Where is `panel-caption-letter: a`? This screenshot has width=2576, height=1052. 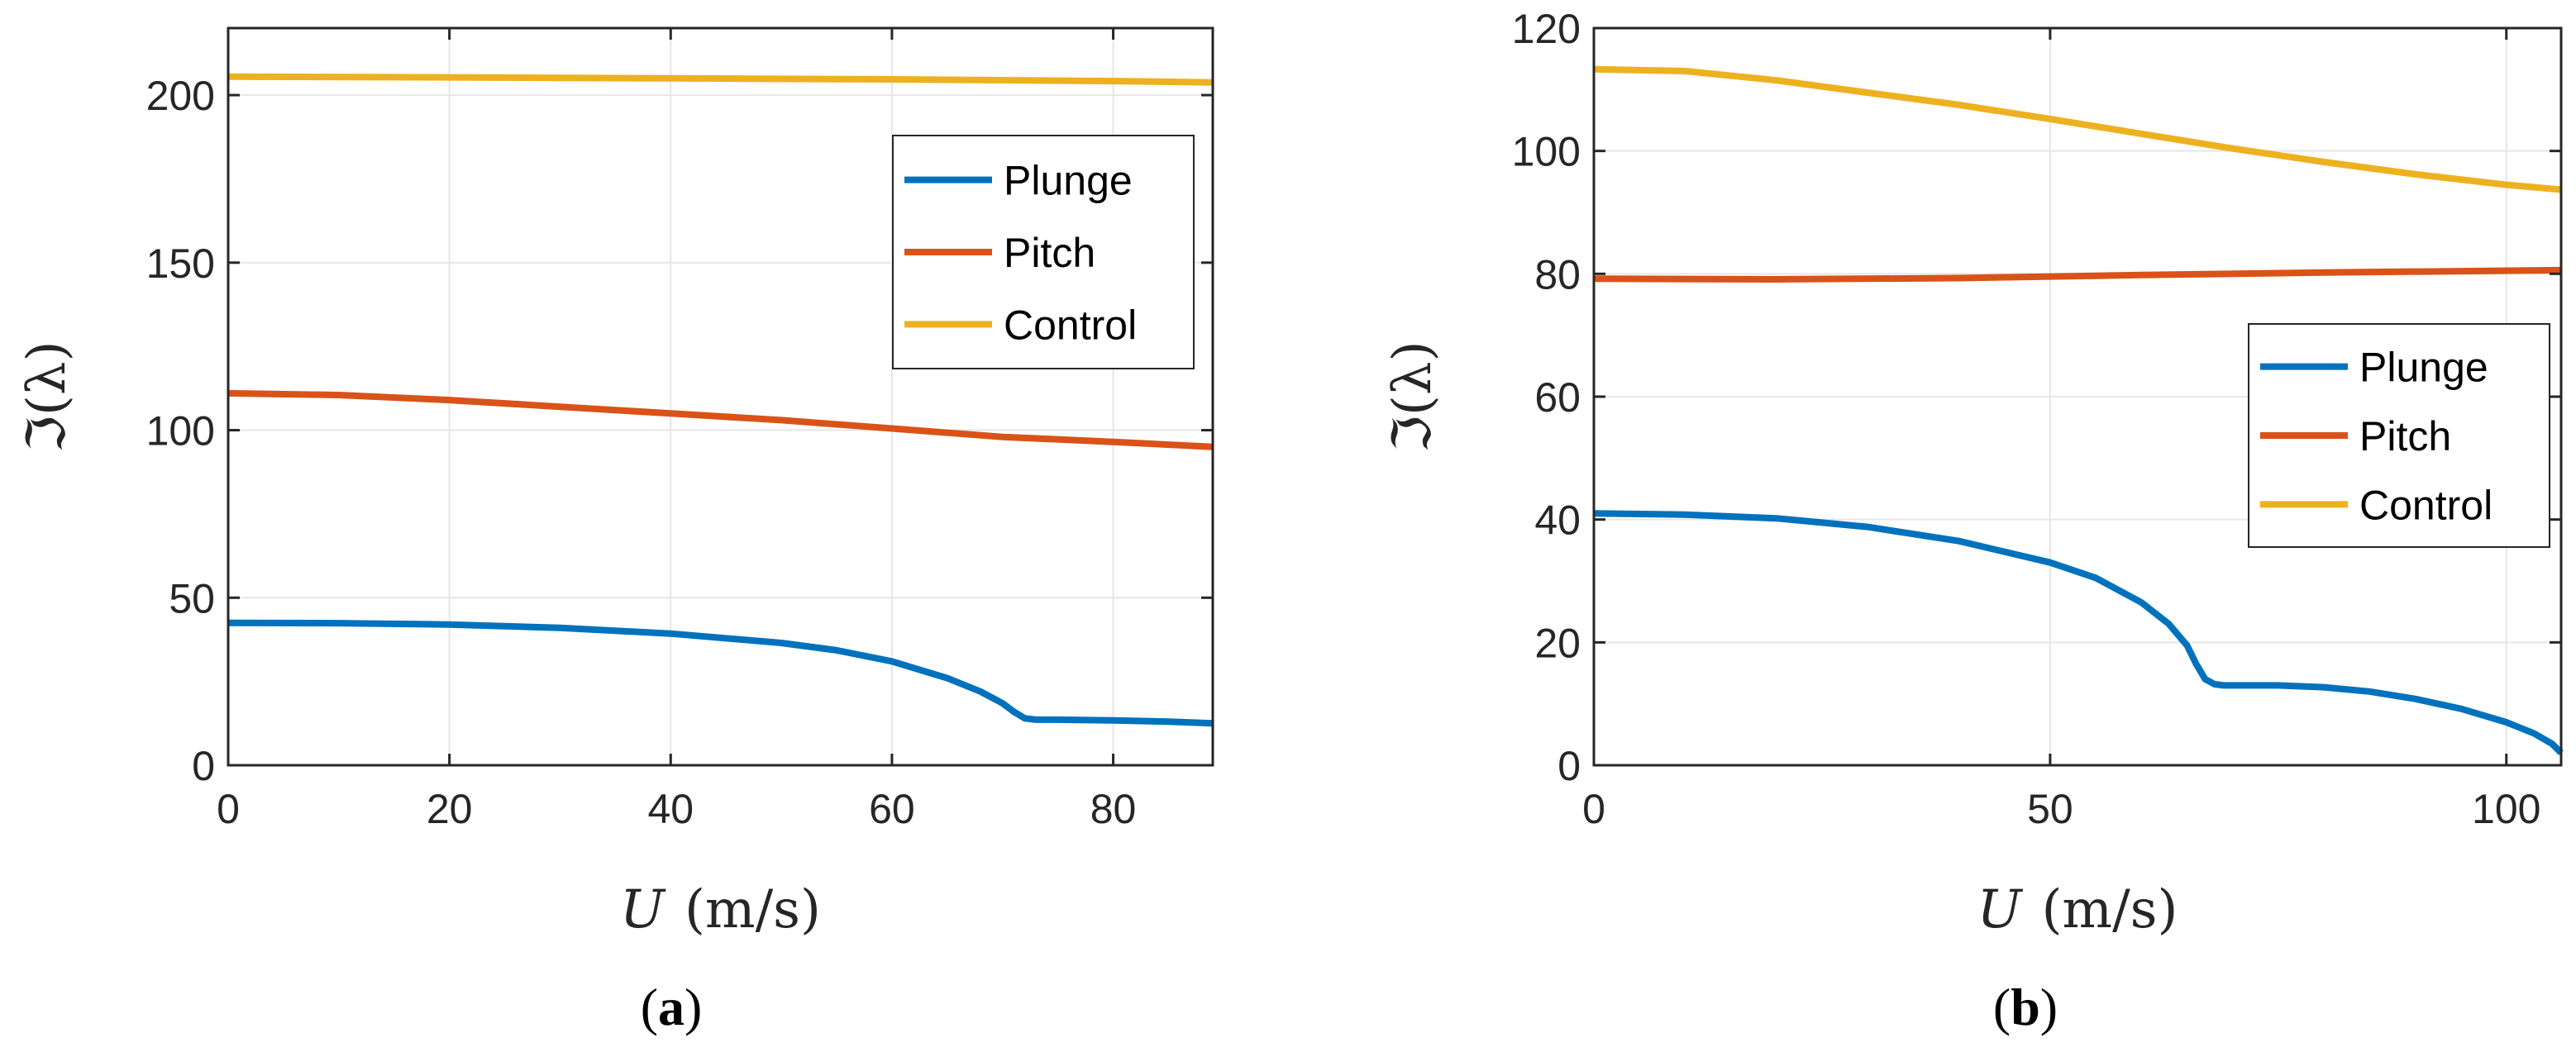
panel-caption-letter: a is located at coordinates (671, 1007).